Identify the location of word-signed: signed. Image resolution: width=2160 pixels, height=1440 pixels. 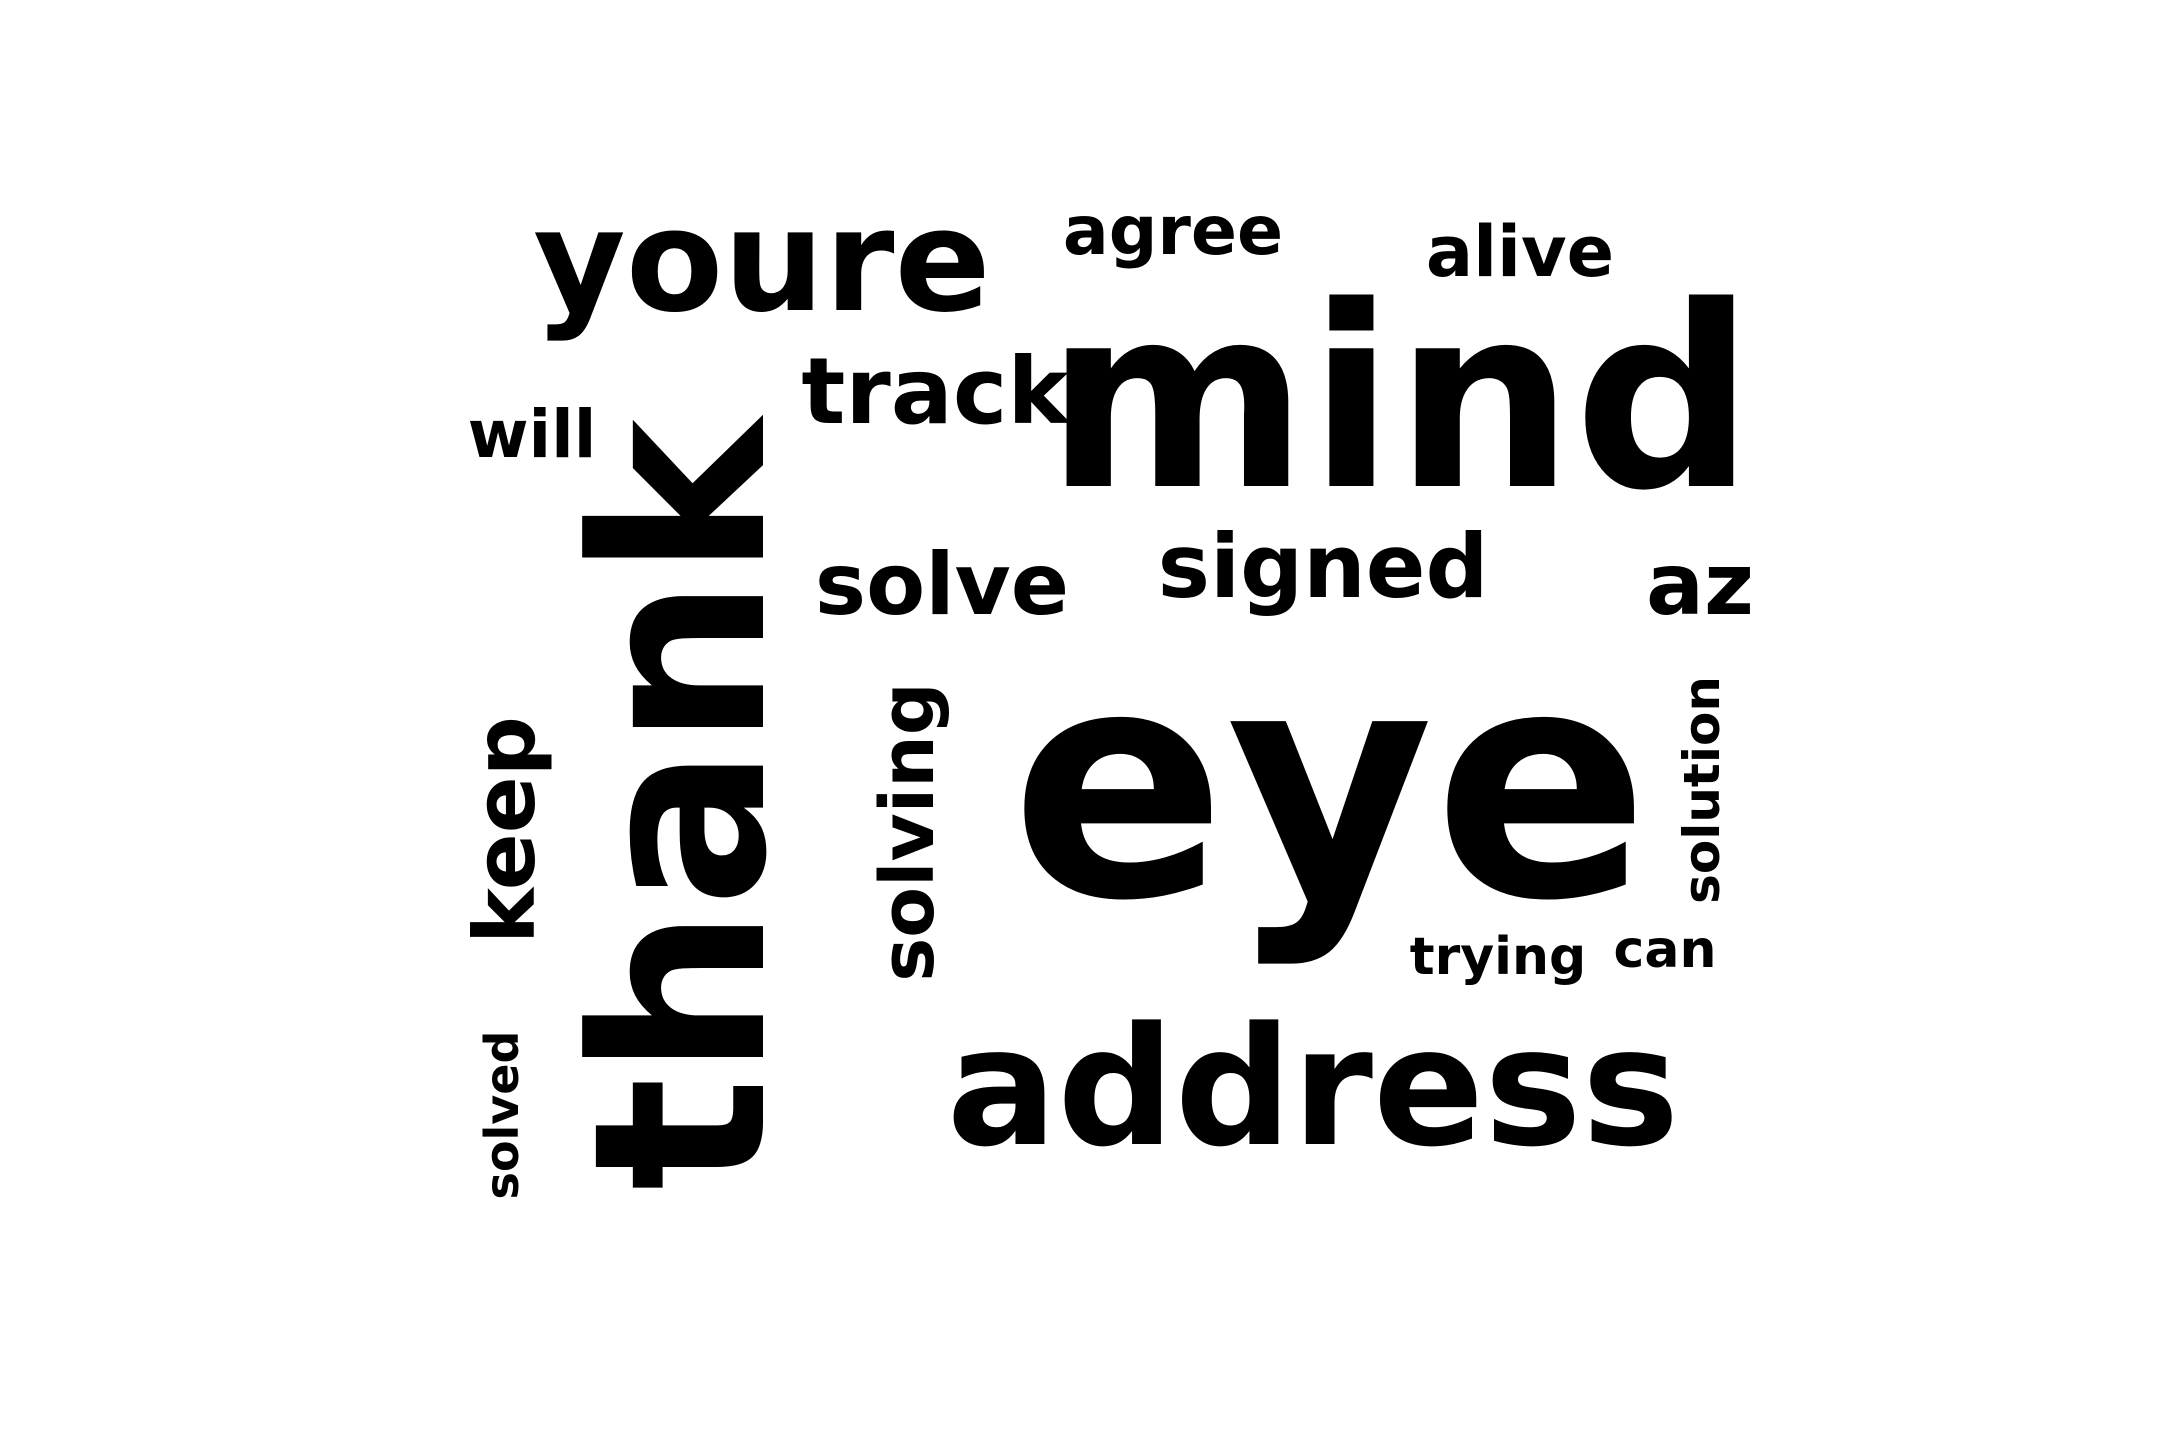
(1323, 566).